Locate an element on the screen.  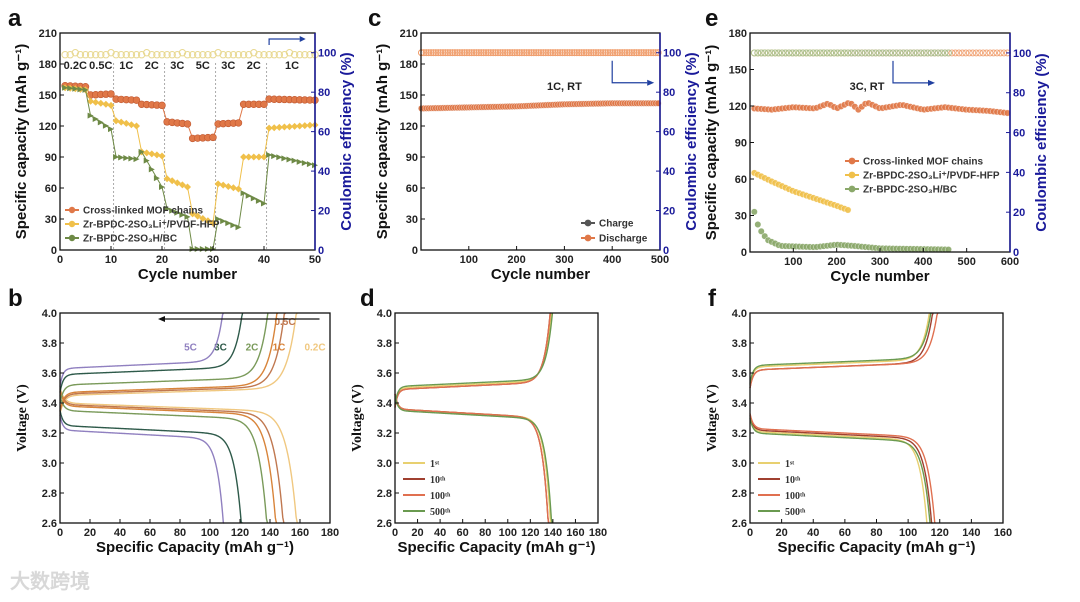
y-tick-label: 180 is located at coordinates (48, 65).